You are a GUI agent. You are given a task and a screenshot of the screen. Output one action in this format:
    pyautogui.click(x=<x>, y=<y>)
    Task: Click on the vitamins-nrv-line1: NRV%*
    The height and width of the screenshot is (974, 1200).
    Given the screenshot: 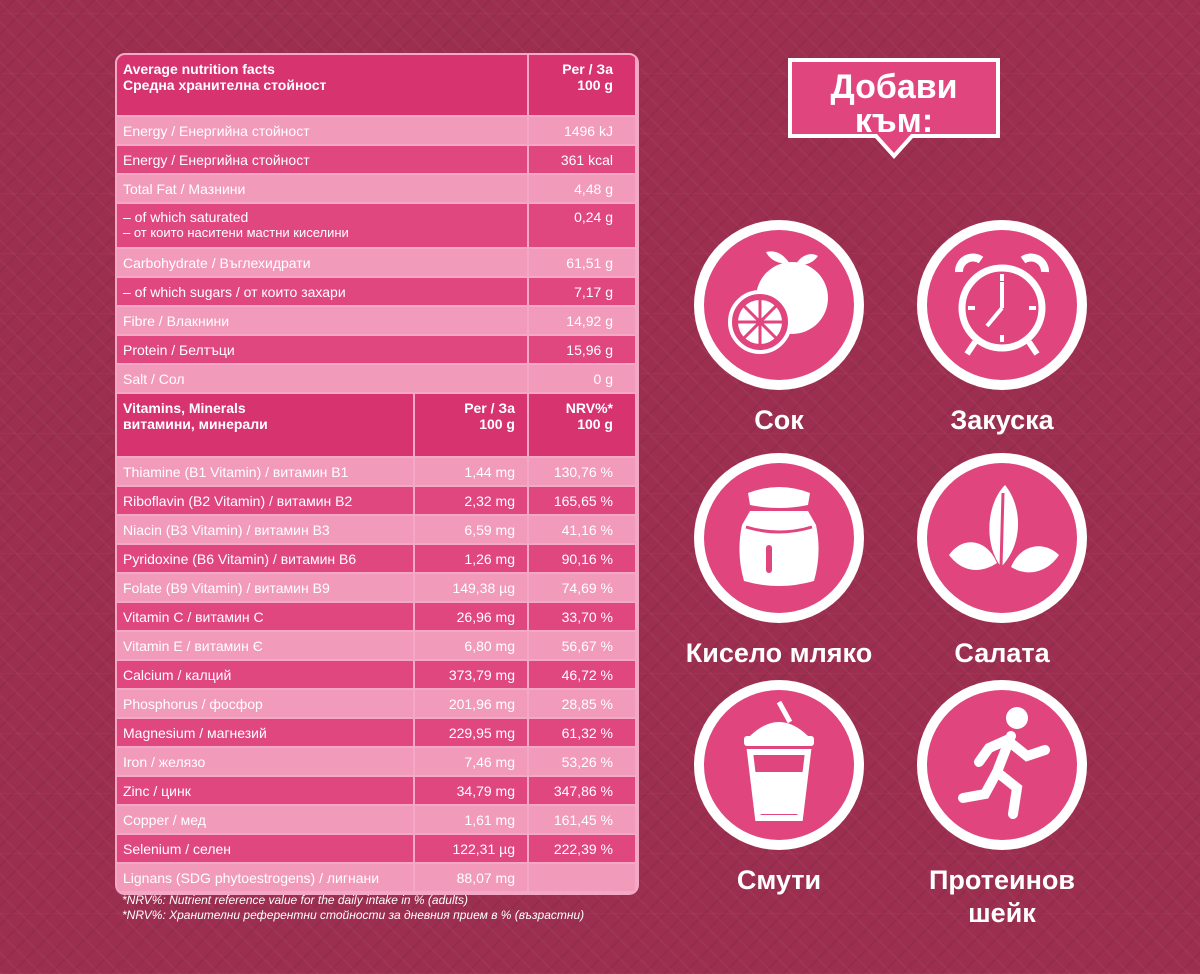 What is the action you would take?
    pyautogui.click(x=589, y=408)
    